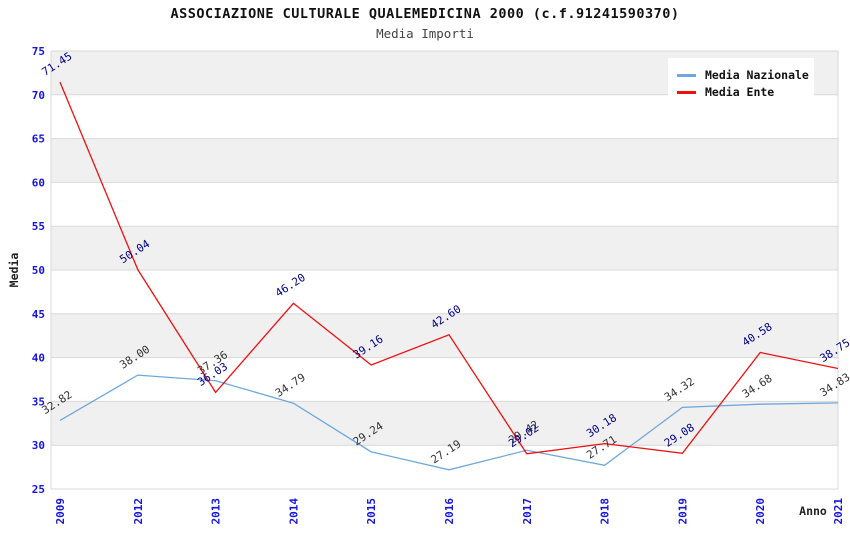 The height and width of the screenshot is (550, 850). I want to click on legend-label-media-ente: Media Ente, so click(740, 92).